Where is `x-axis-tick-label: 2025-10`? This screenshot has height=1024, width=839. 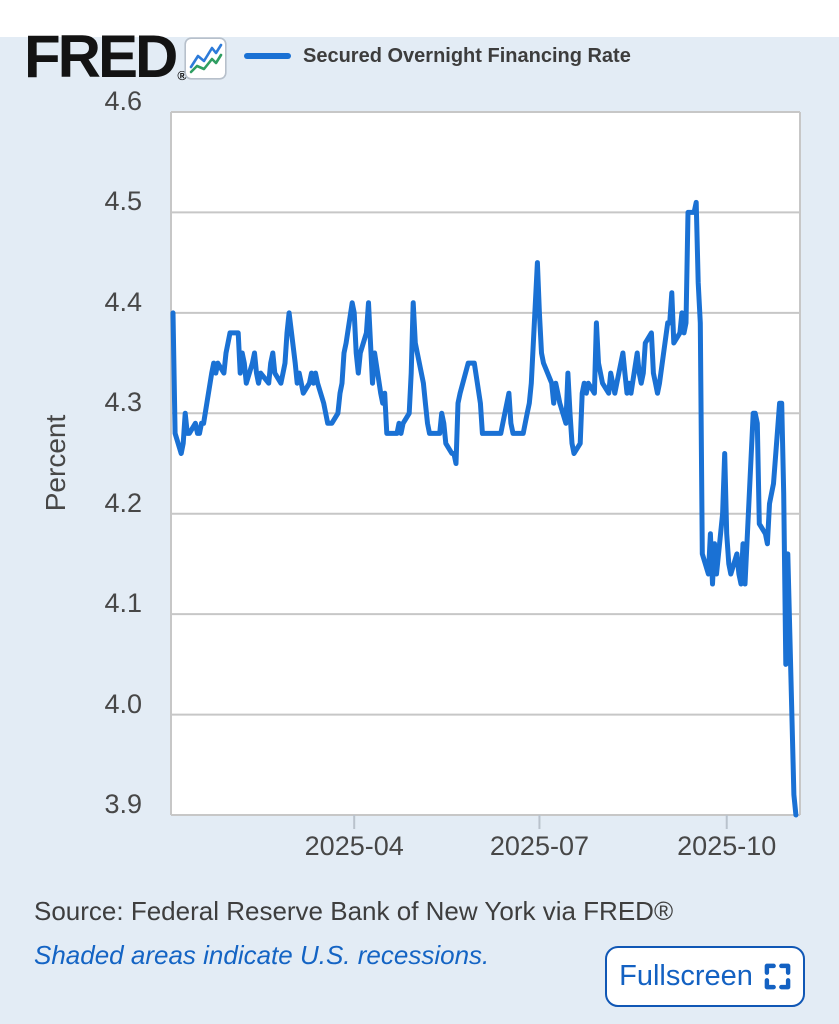
x-axis-tick-label: 2025-10 is located at coordinates (727, 846).